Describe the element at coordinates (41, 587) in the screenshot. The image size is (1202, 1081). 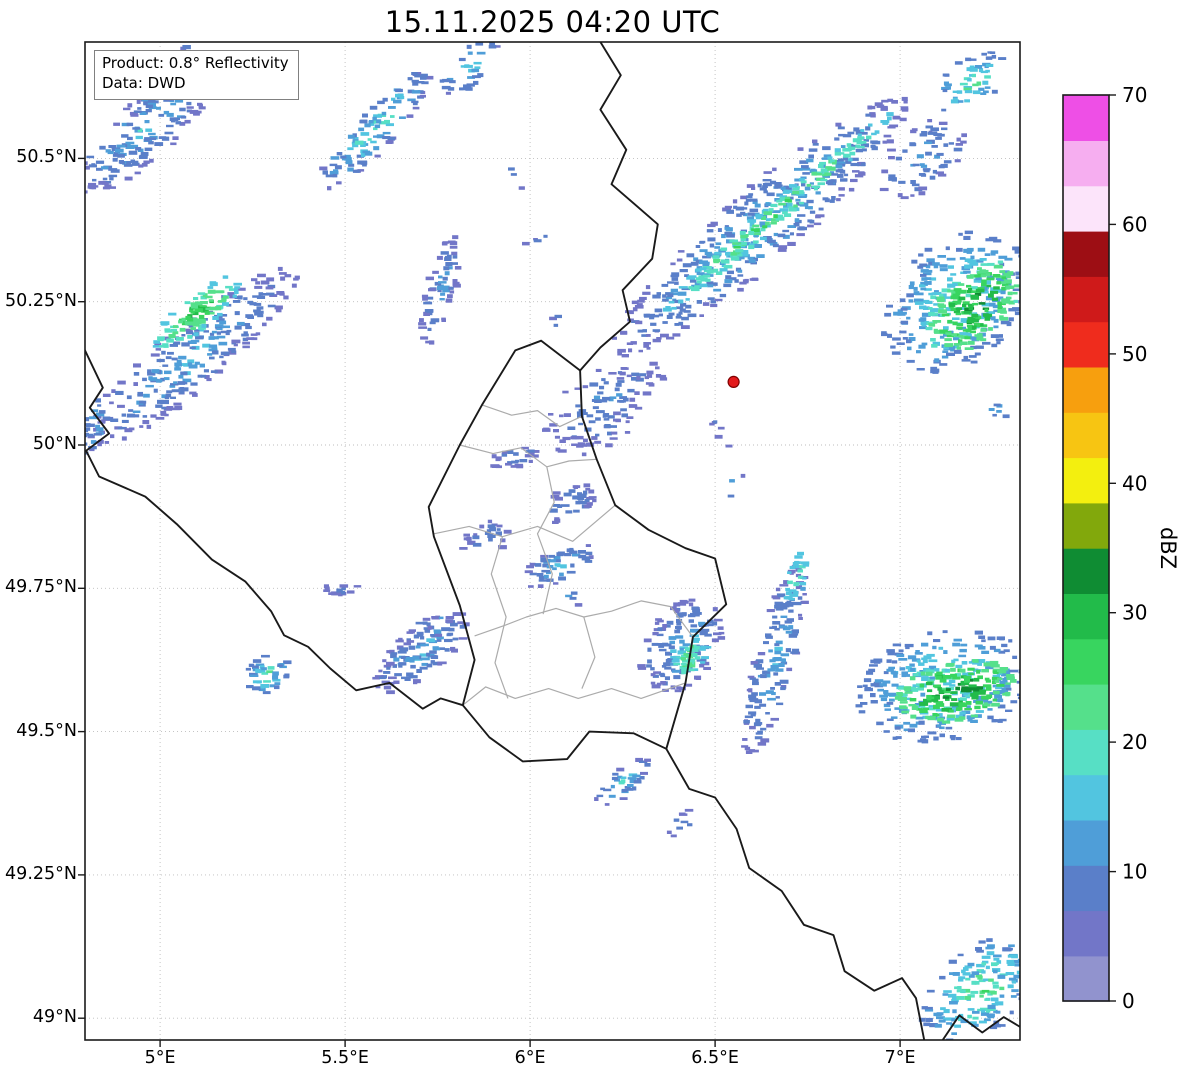
I see `y-tick-label: 49.75°N` at that location.